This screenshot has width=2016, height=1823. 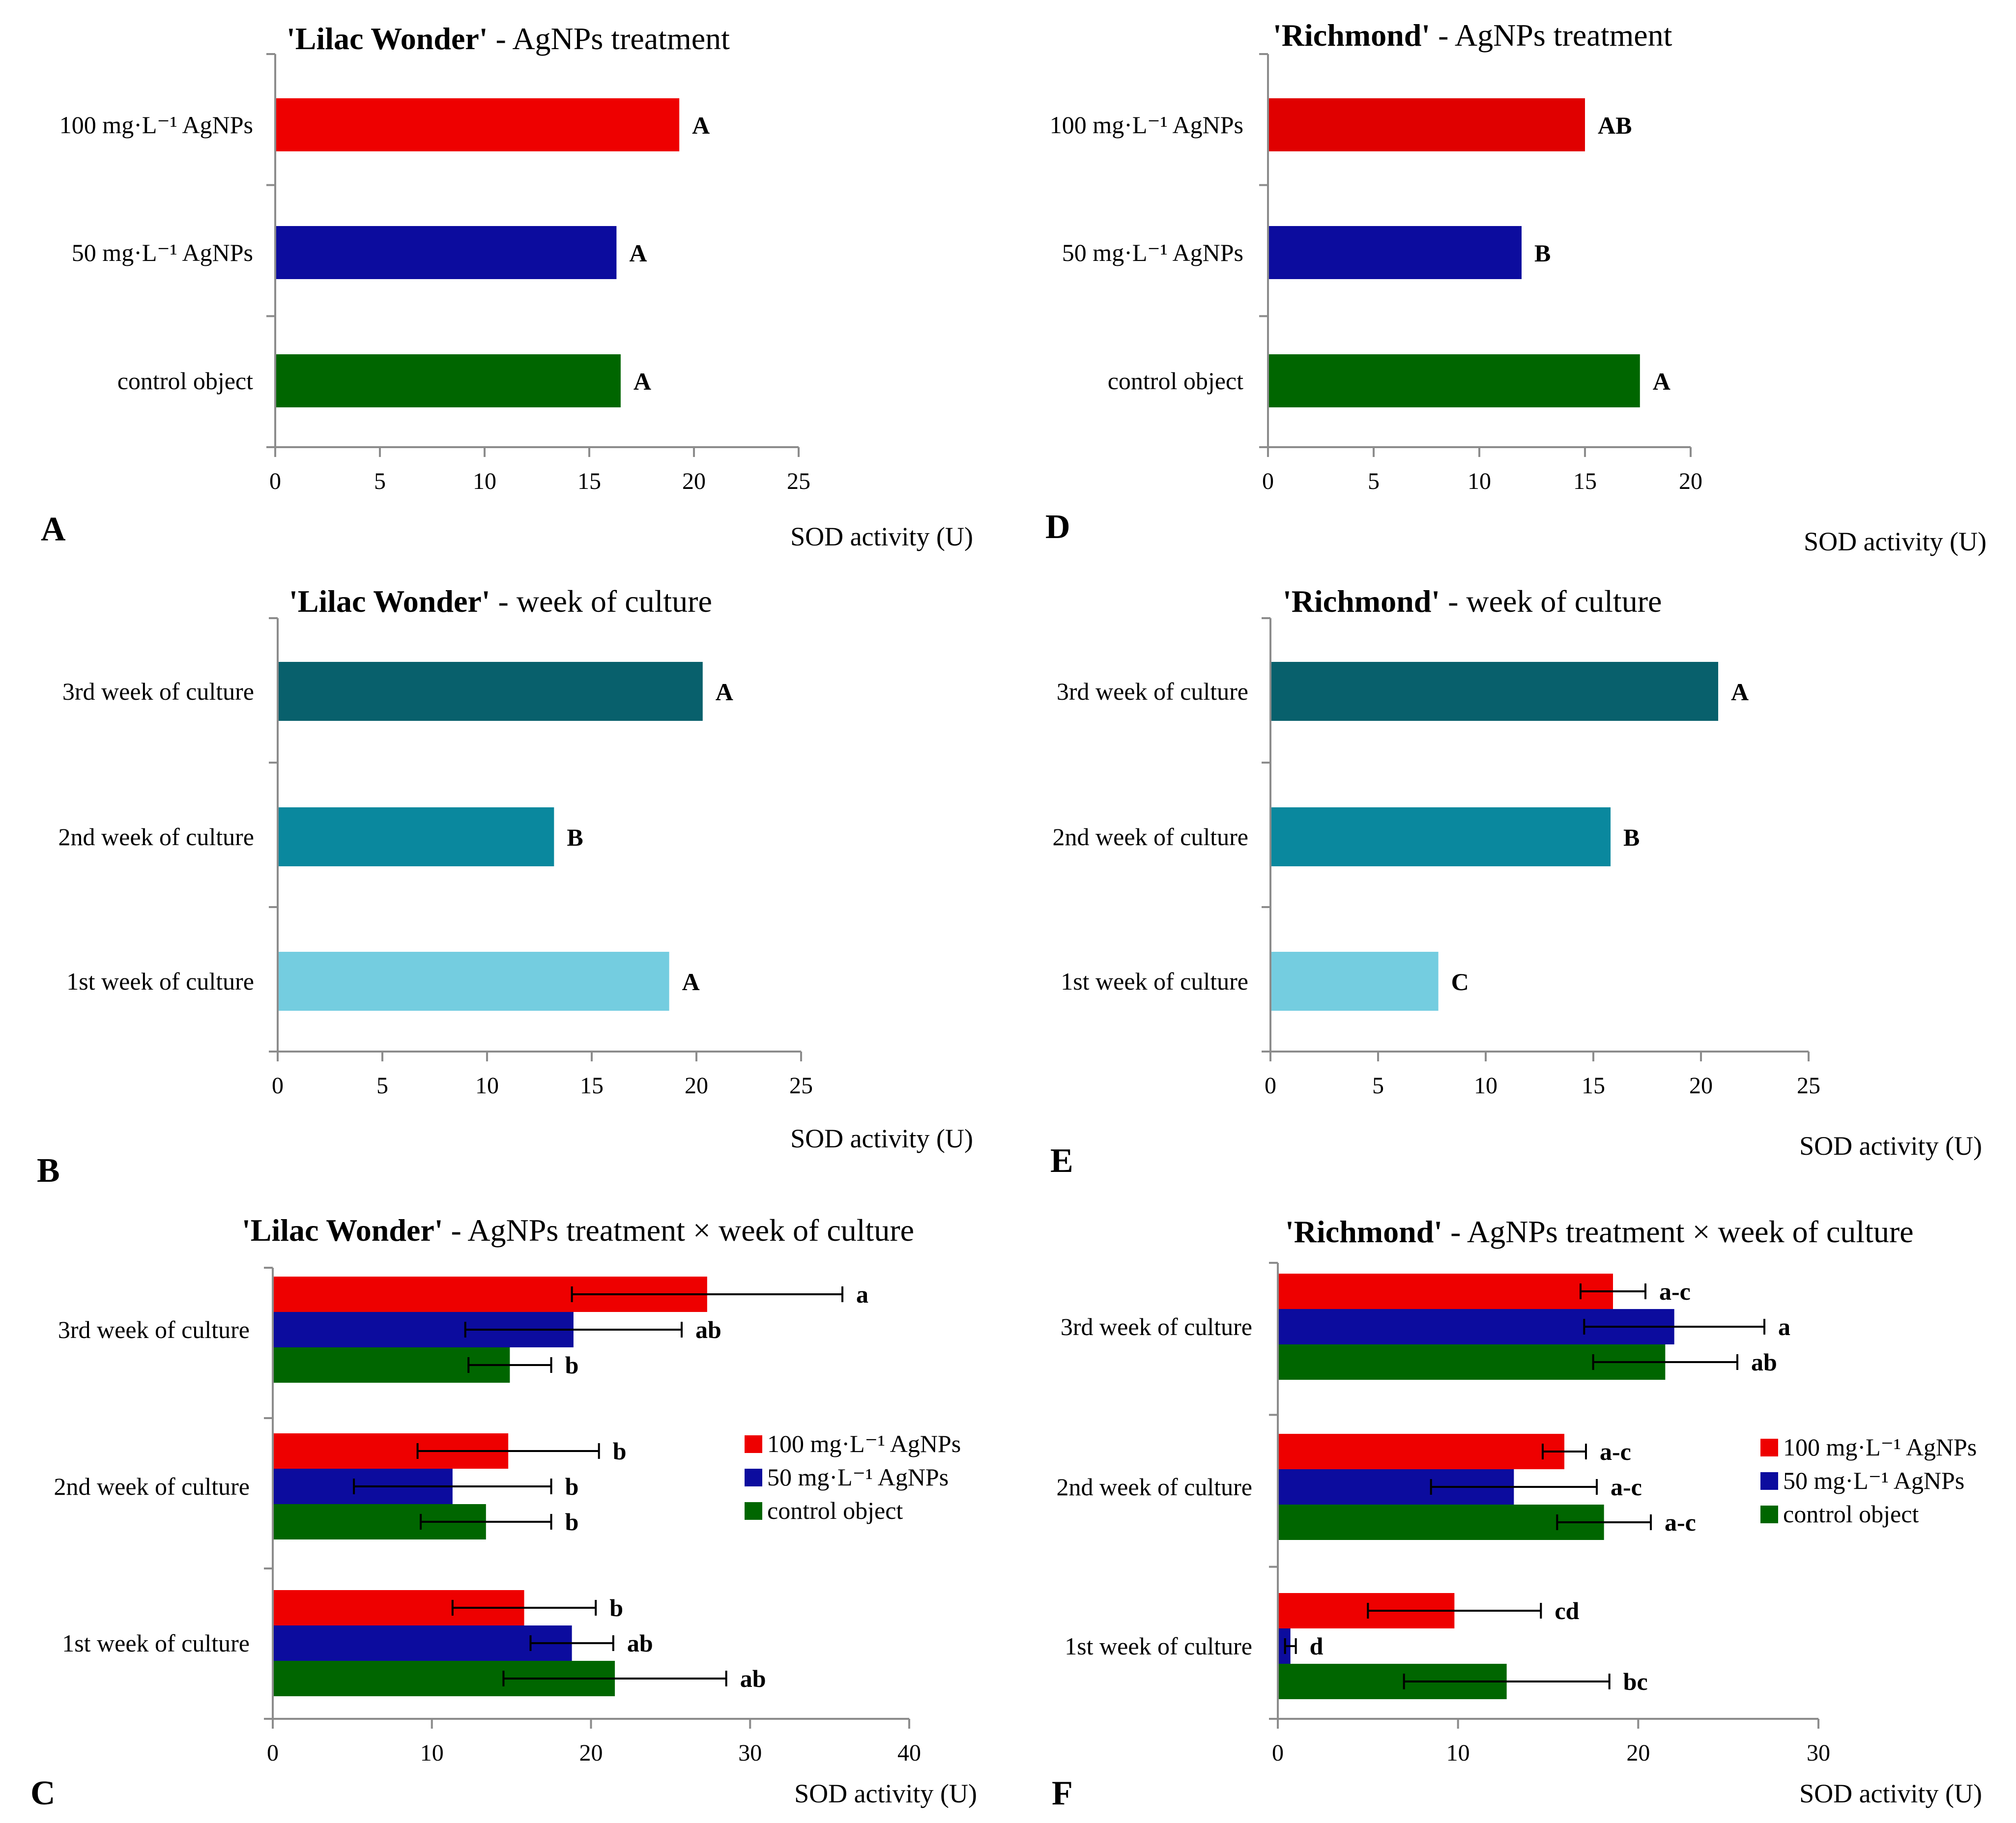 What do you see at coordinates (1460, 982) in the screenshot?
I see `significance-label: C` at bounding box center [1460, 982].